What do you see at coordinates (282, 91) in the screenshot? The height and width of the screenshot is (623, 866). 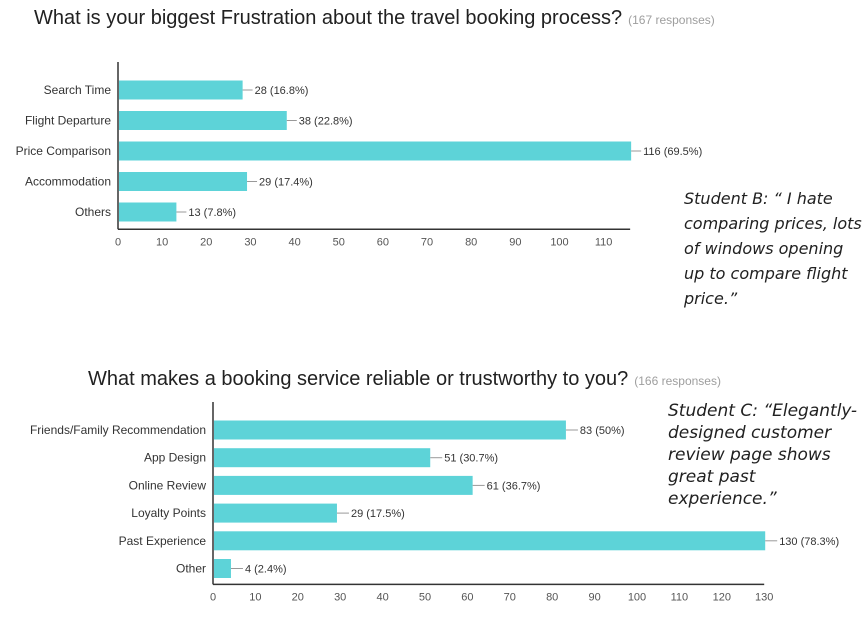 I see `chart-1-data-label: 28 (16.8%)` at bounding box center [282, 91].